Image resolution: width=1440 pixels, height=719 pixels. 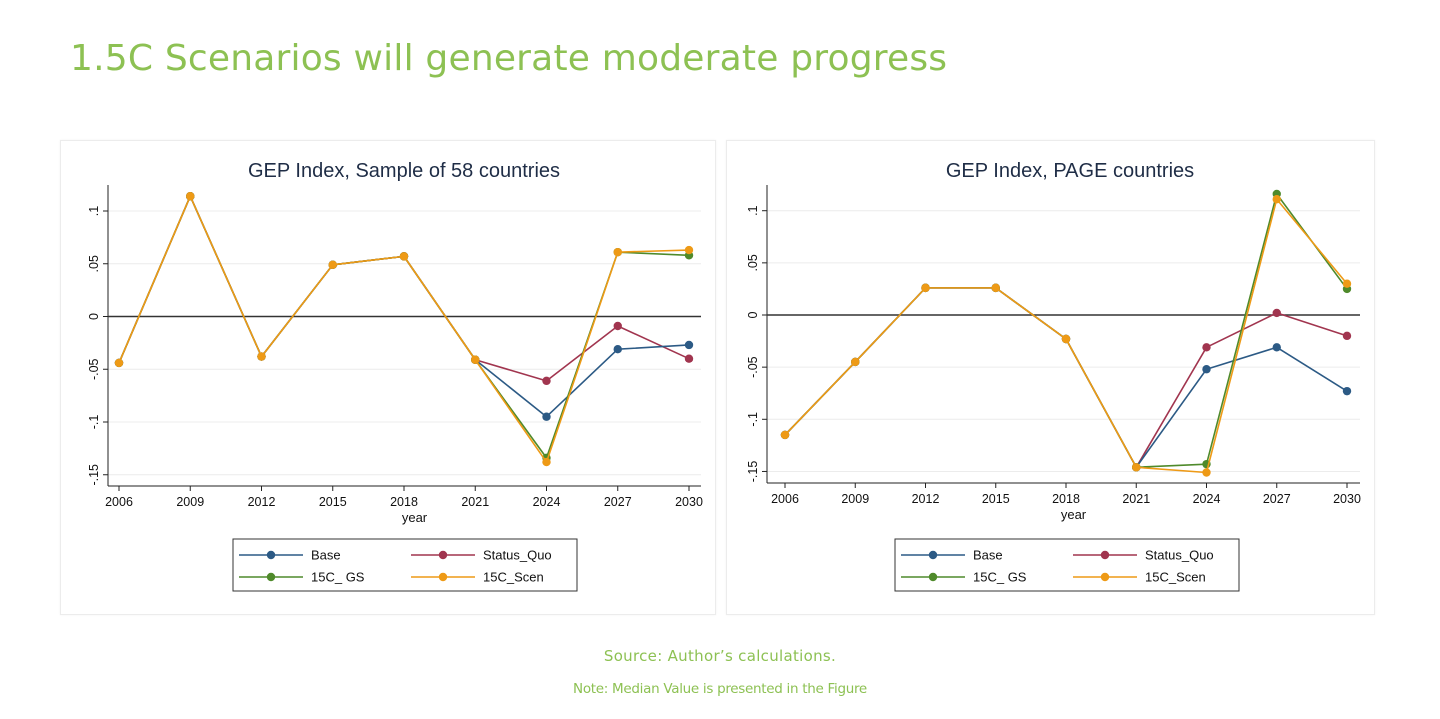 What do you see at coordinates (404, 171) in the screenshot?
I see `chart-title: GEP Index, Sample of 58 countries` at bounding box center [404, 171].